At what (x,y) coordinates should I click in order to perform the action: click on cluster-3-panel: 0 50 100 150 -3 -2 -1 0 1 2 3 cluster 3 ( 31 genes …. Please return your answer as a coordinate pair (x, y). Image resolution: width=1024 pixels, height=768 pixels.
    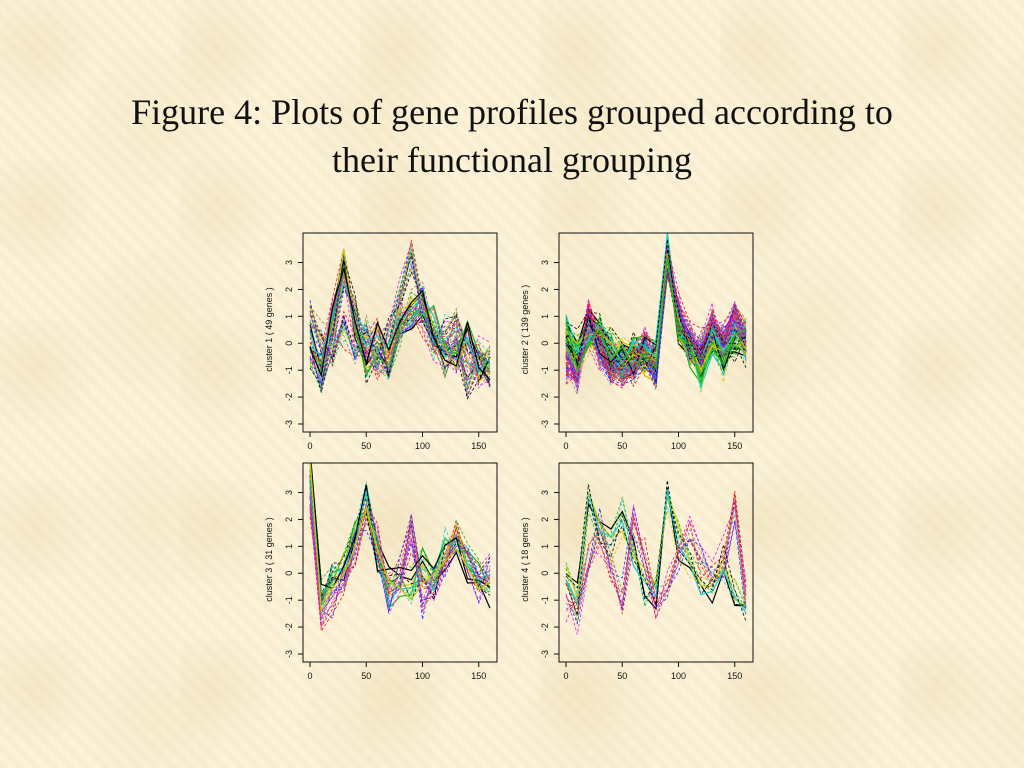
    Looking at the image, I should click on (381, 571).